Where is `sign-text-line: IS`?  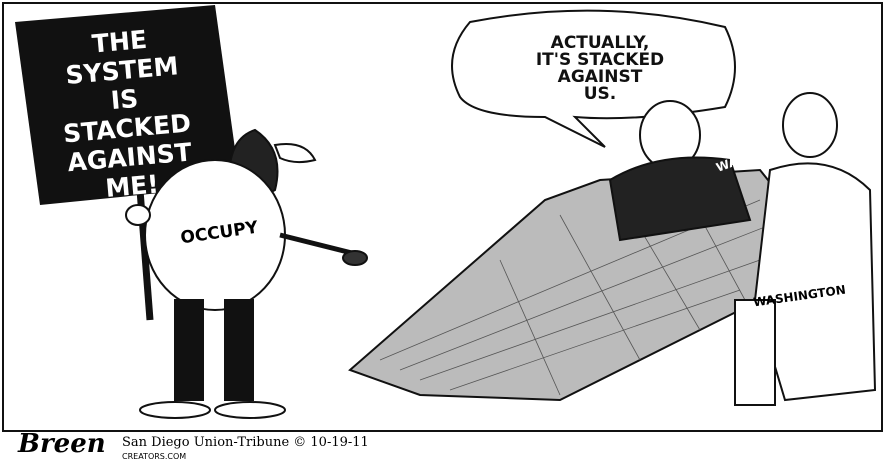
sign-text-line: IS is located at coordinates (125, 99).